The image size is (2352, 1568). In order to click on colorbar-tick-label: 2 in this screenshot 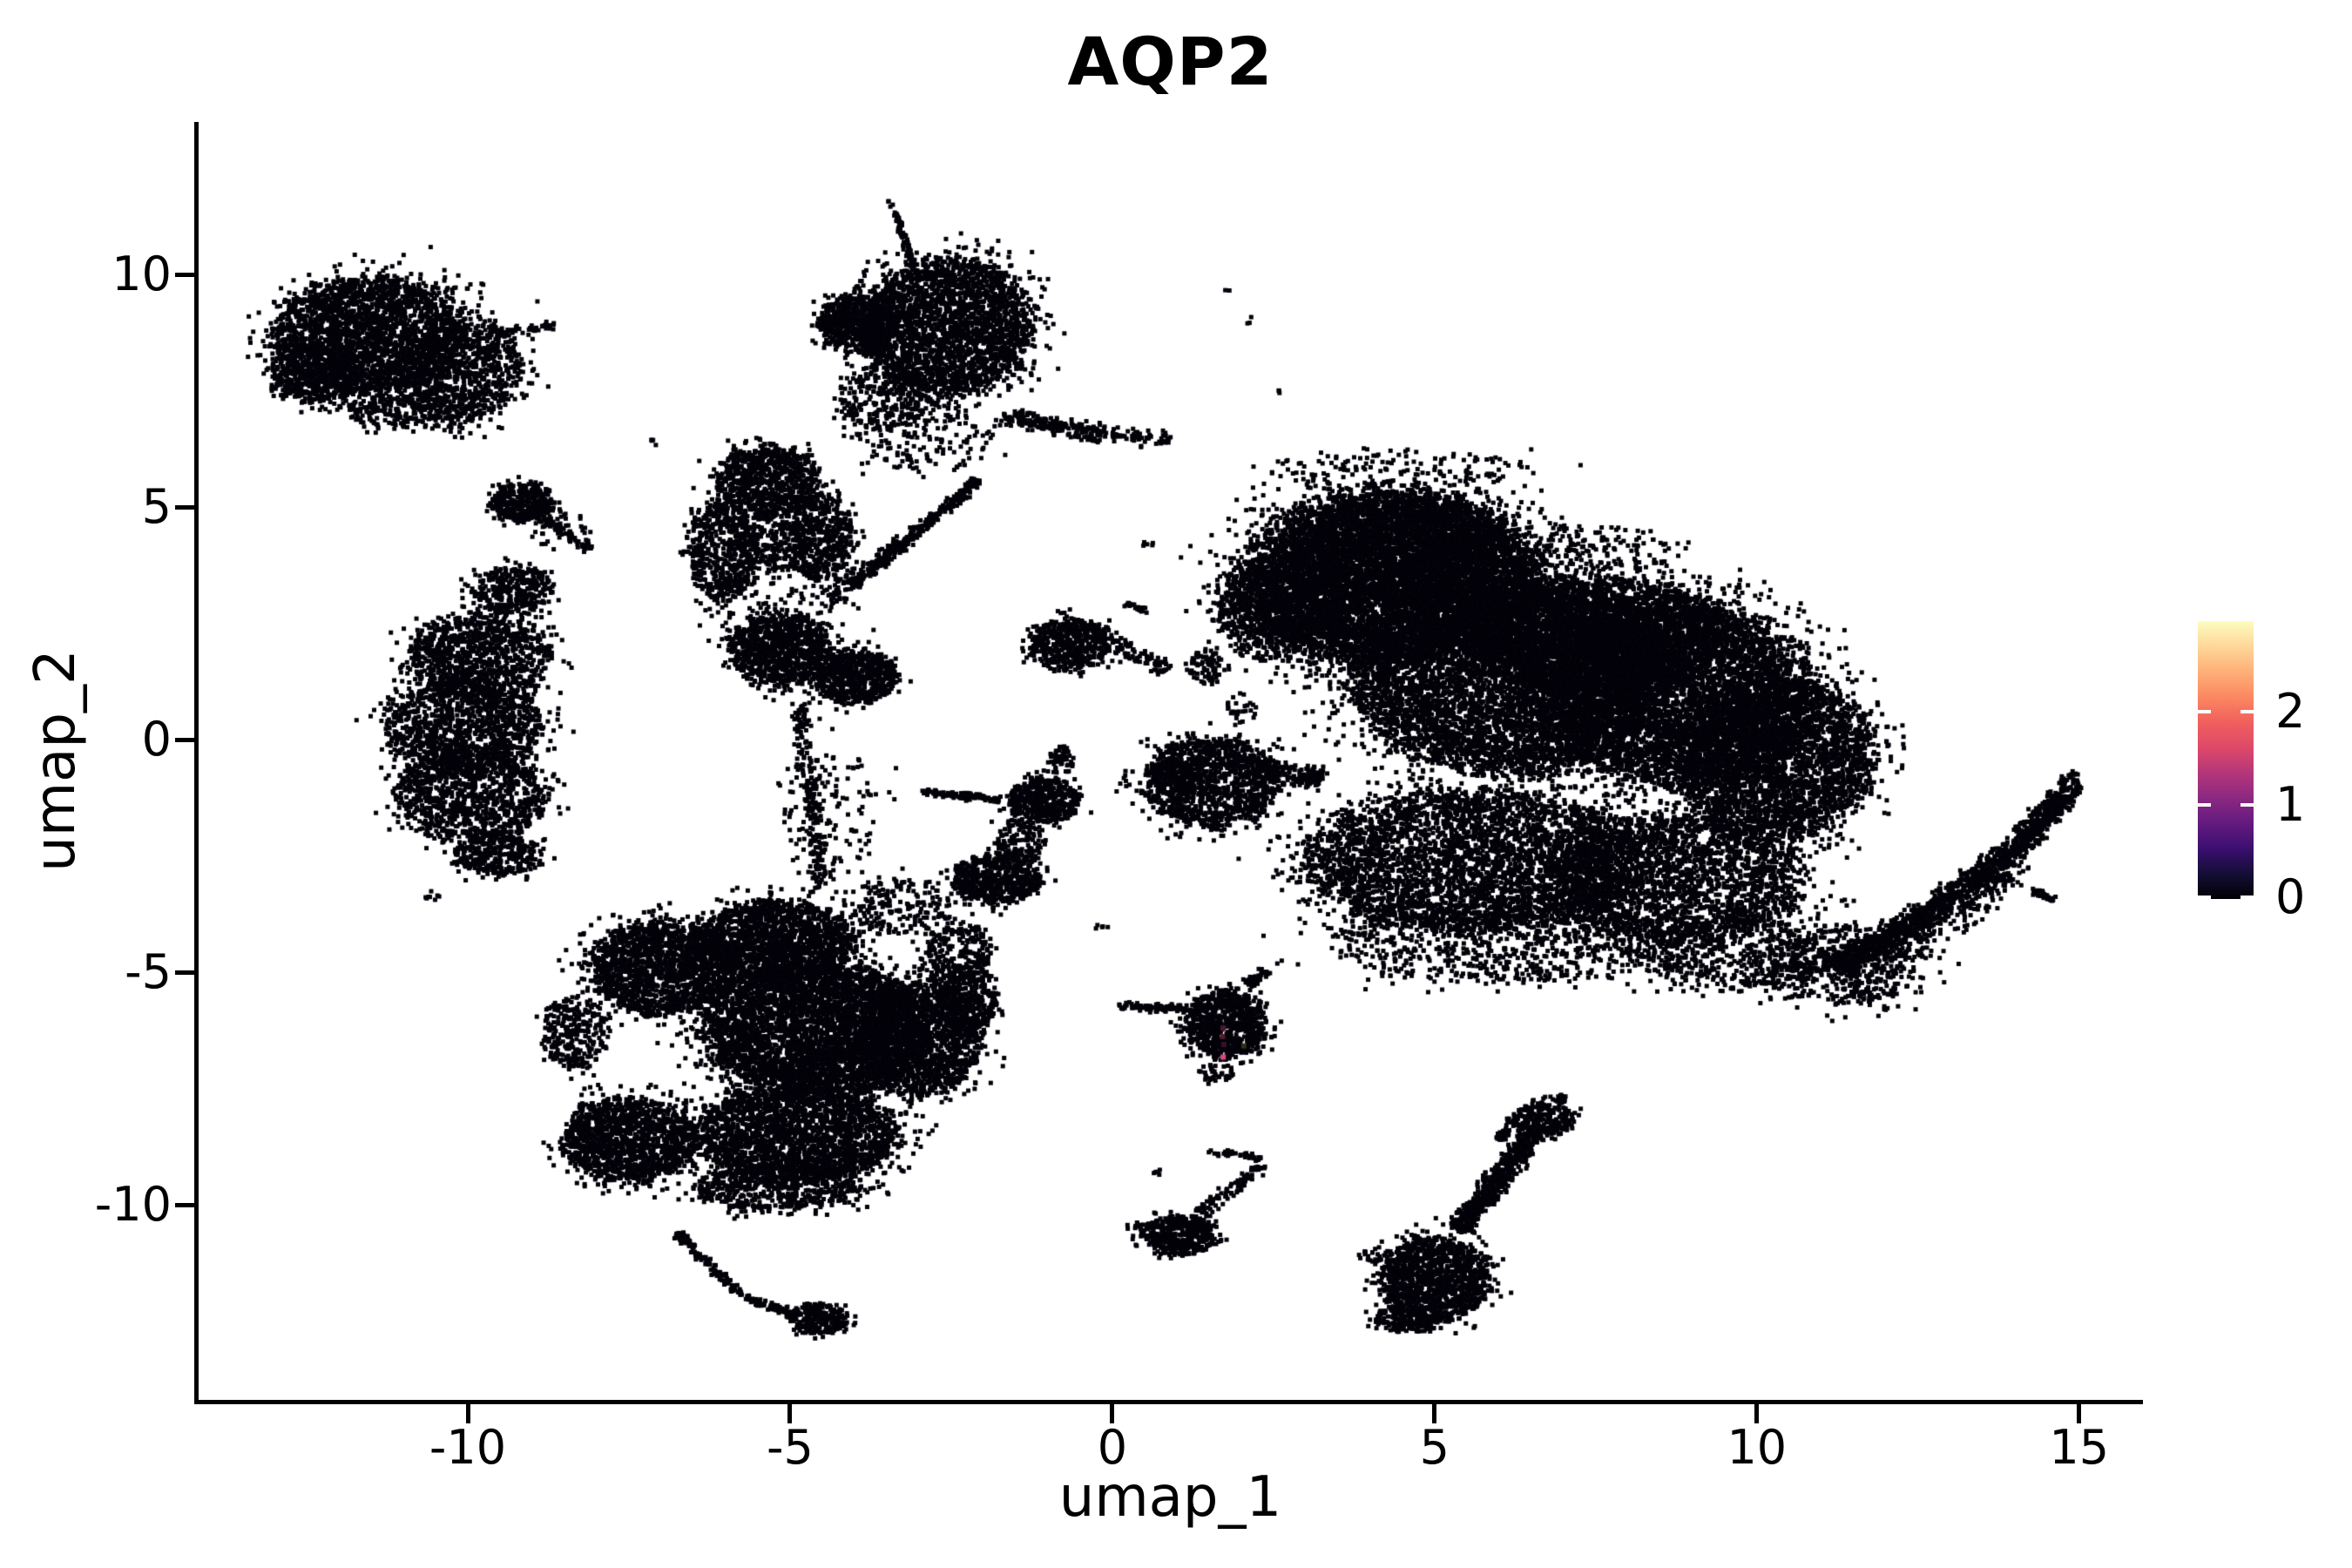, I will do `click(2290, 712)`.